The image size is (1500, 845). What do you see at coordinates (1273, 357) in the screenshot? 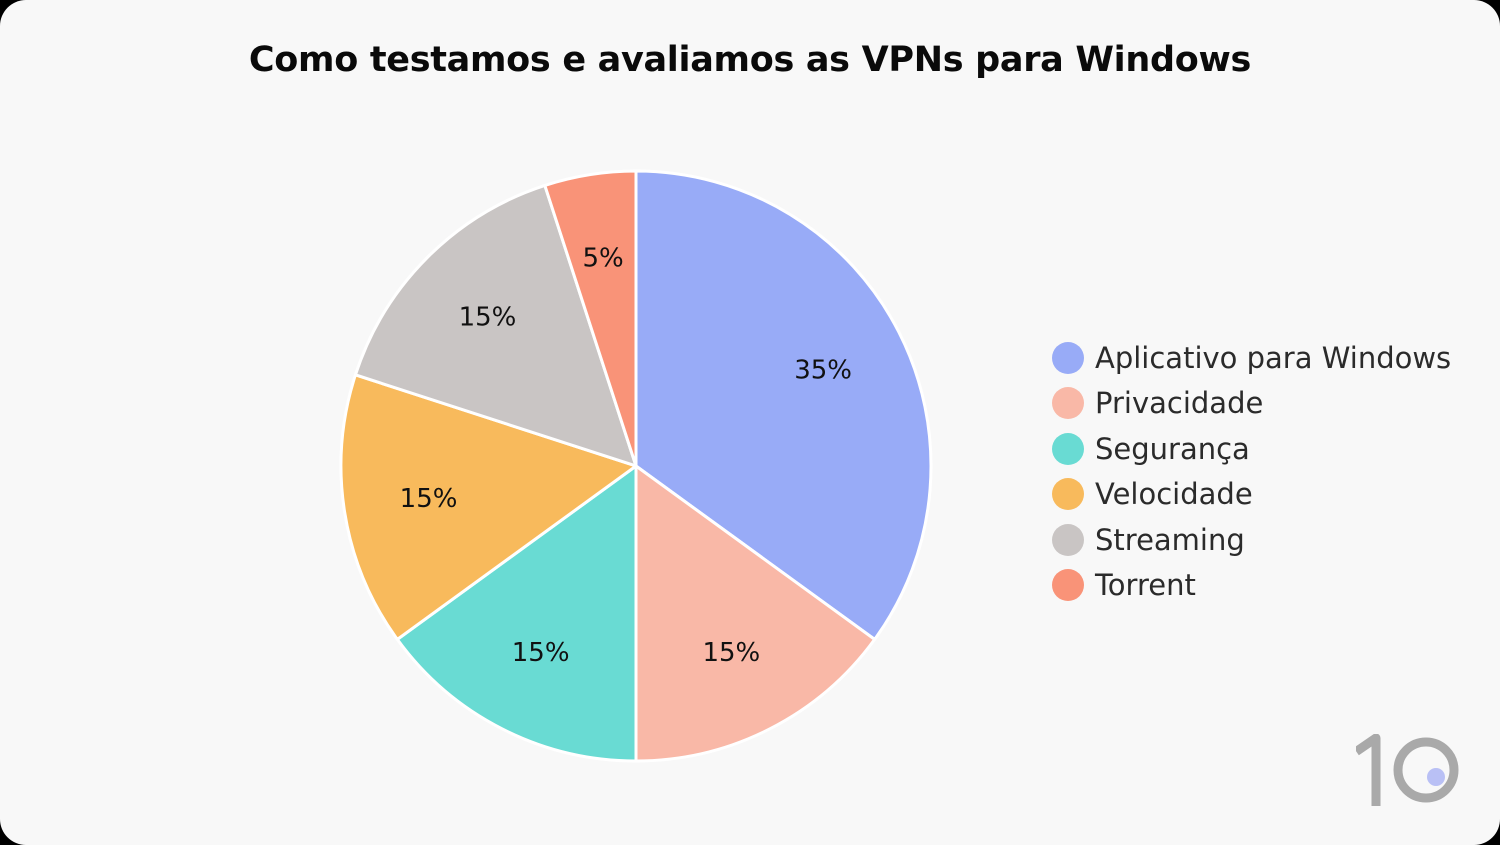
I see `legend-label: Aplicativo para Windows` at bounding box center [1273, 357].